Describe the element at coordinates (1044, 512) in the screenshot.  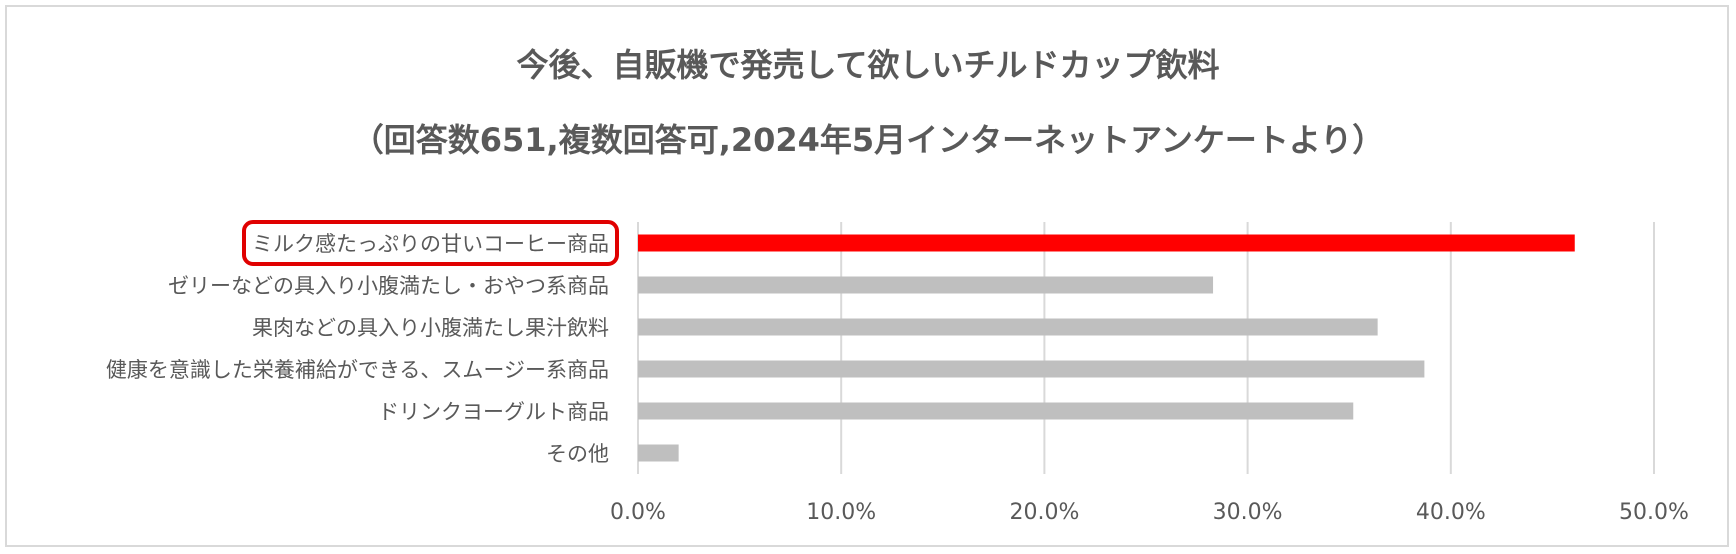
I see `x-tick-label: 20.0%` at that location.